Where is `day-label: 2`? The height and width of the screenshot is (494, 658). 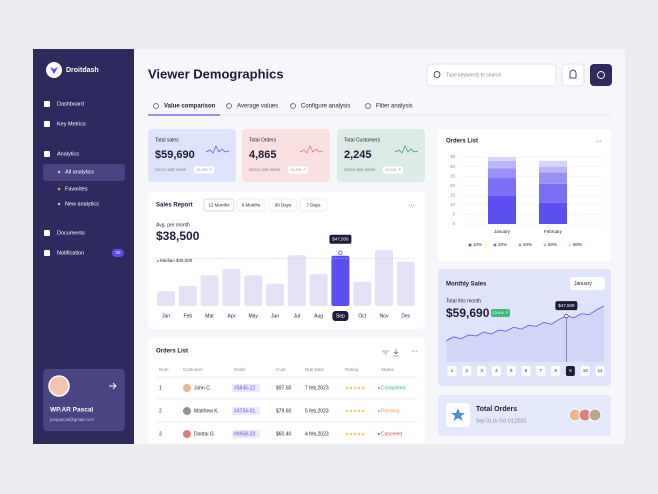
day-label: 2 is located at coordinates (467, 370).